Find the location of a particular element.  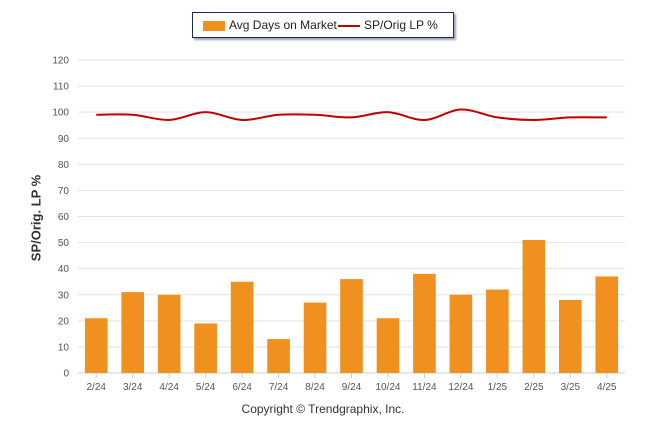

x-tick-label: 2/25 is located at coordinates (534, 387).